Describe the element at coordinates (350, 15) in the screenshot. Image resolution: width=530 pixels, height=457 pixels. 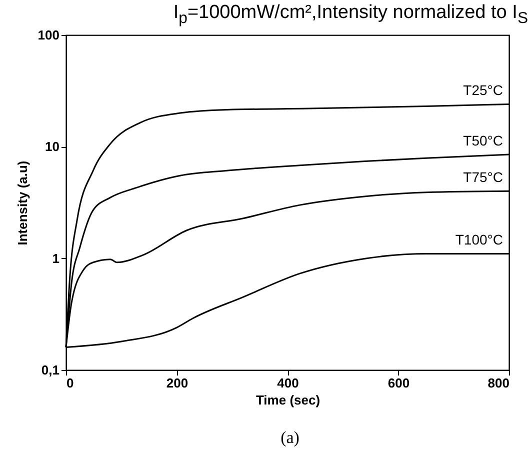
I see `chart-title: I$_{p}$=1000mW/cm²,Intensity normalized to I$_{S}$` at that location.